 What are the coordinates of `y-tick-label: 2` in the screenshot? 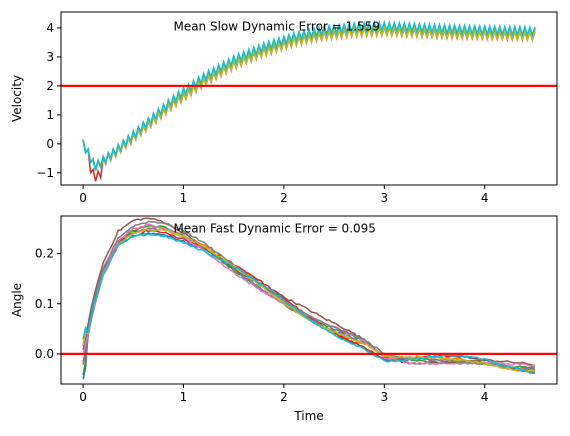 It's located at (50, 86).